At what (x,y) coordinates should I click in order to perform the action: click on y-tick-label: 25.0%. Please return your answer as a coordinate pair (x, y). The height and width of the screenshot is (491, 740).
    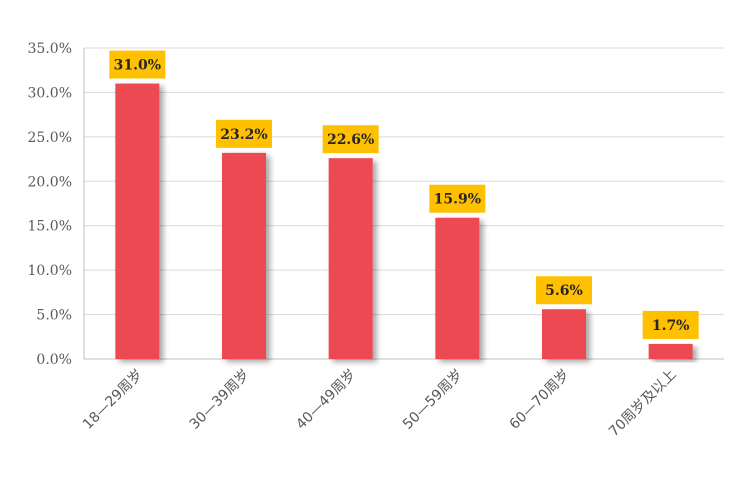
    Looking at the image, I should click on (50, 138).